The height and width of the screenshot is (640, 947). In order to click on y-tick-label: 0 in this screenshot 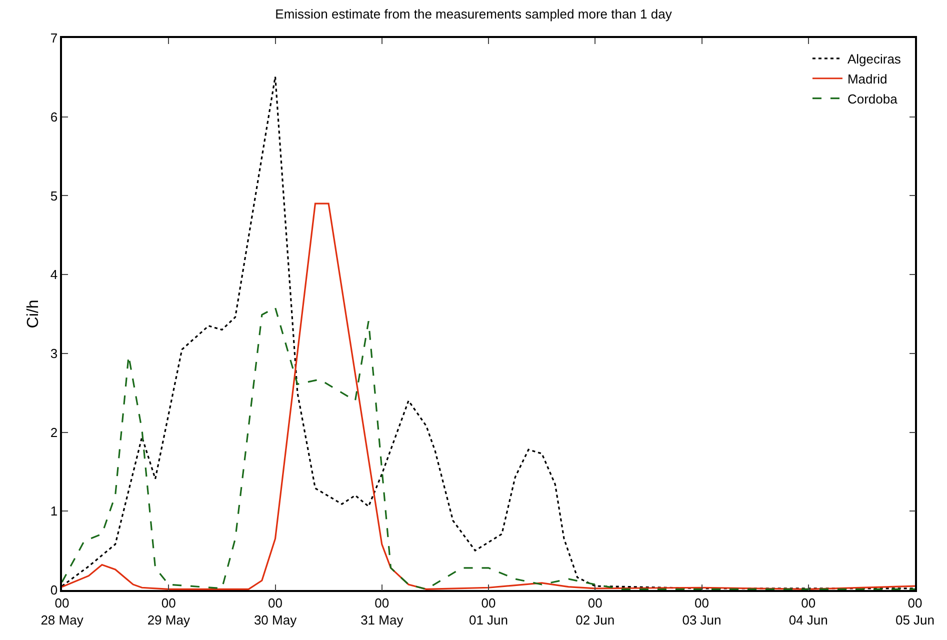, I will do `click(54, 590)`.